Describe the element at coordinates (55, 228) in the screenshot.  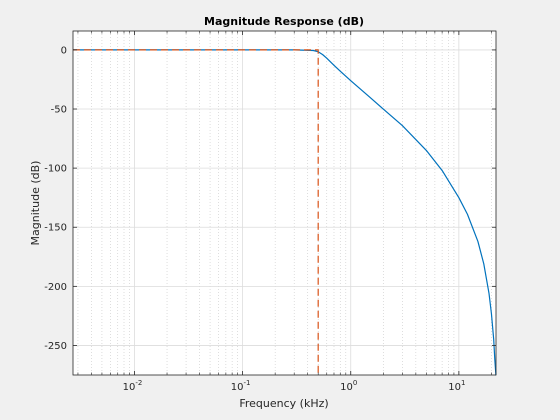
I see `y-tick-label: -150` at that location.